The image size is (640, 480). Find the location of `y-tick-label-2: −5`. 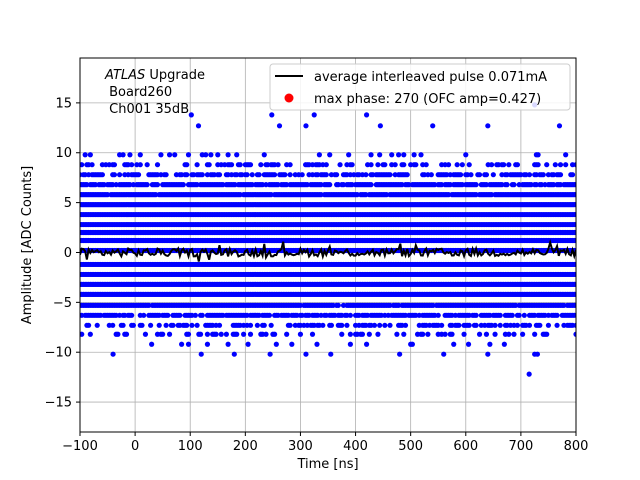

y-tick-label-2: −5 is located at coordinates (62, 303).